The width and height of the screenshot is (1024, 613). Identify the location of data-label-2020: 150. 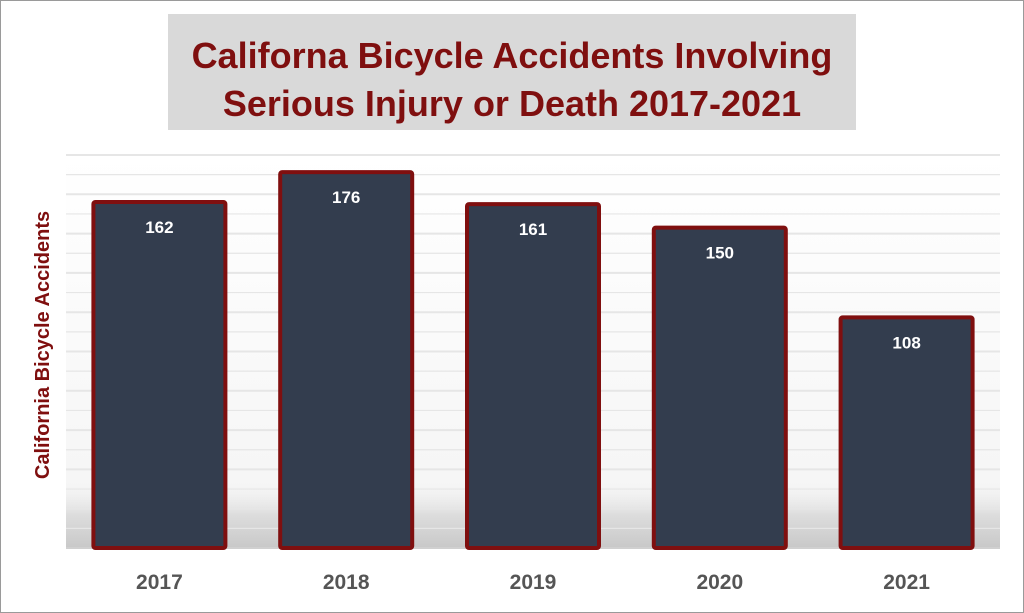
(720, 253).